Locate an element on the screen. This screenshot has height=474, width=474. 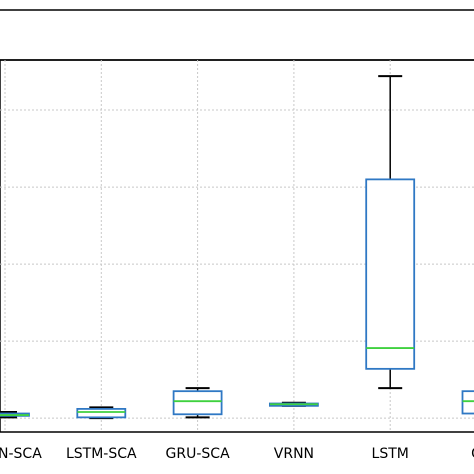
x-tick-label: LSTM-SCA is located at coordinates (101, 454).